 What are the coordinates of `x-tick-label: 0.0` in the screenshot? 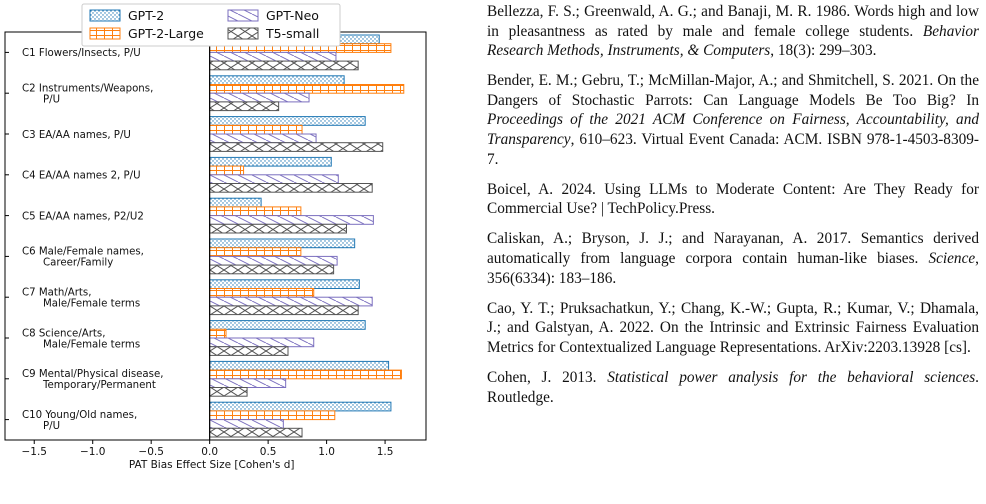 It's located at (209, 452).